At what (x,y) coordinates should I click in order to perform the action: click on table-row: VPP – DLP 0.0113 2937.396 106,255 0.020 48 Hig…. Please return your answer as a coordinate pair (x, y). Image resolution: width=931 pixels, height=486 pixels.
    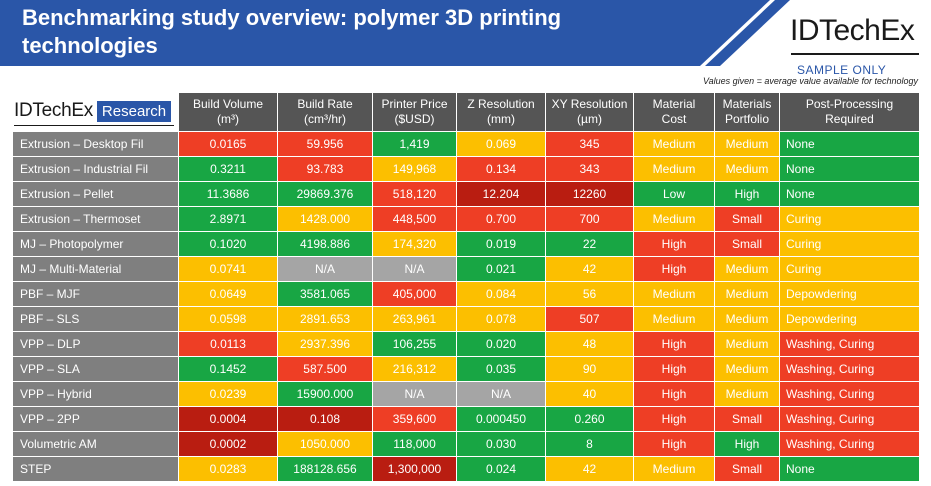
    Looking at the image, I should click on (466, 344).